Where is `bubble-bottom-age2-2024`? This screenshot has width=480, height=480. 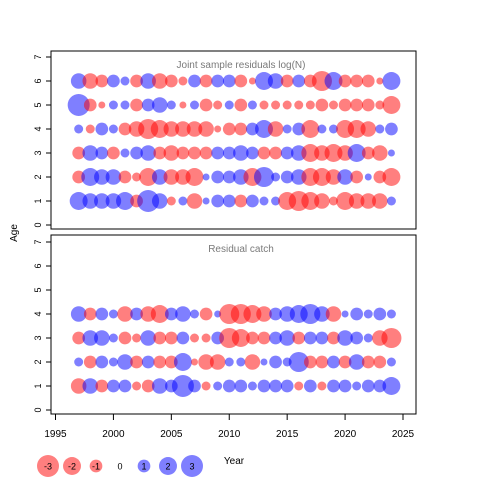 bubble-bottom-age2-2024 is located at coordinates (391, 362).